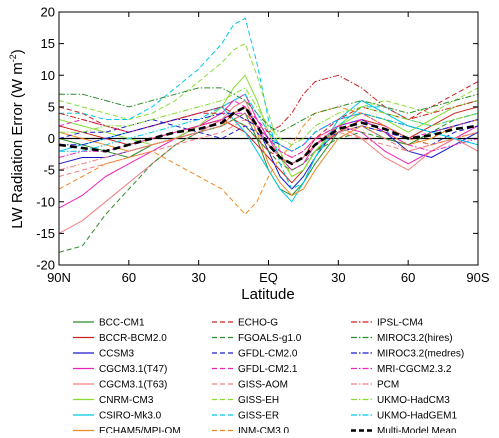  Describe the element at coordinates (59, 277) in the screenshot. I see `x-tick-label: 90N` at that location.